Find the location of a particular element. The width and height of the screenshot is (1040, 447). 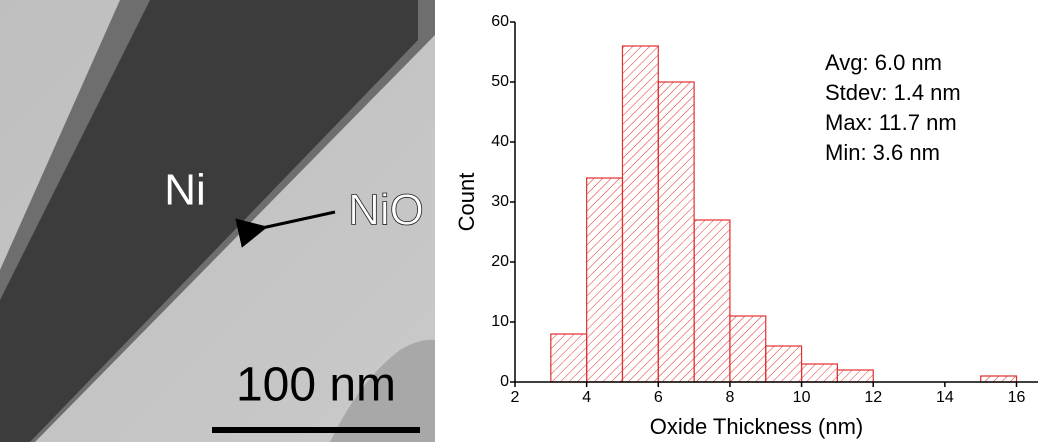

x-tick-label: 12 is located at coordinates (873, 397).